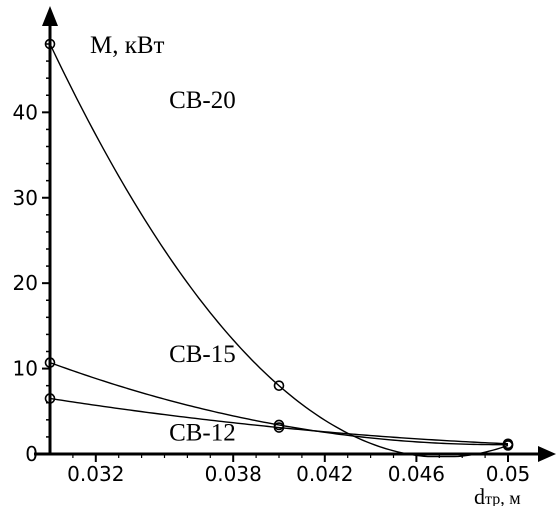 The width and height of the screenshot is (556, 506). Describe the element at coordinates (202, 432) in the screenshot. I see `series-label: CB-12` at that location.